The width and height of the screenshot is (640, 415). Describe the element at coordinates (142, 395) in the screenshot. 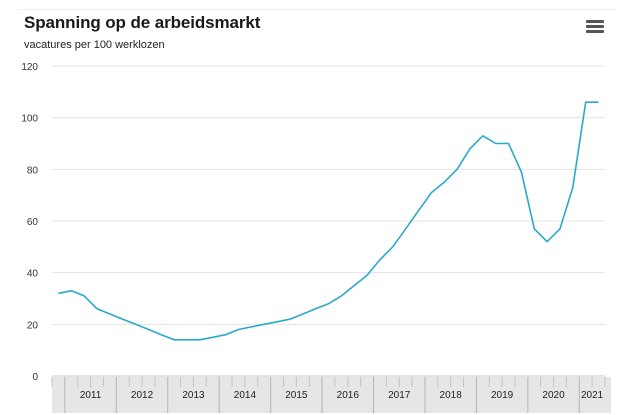

I see `x-tick-label: 2012` at that location.